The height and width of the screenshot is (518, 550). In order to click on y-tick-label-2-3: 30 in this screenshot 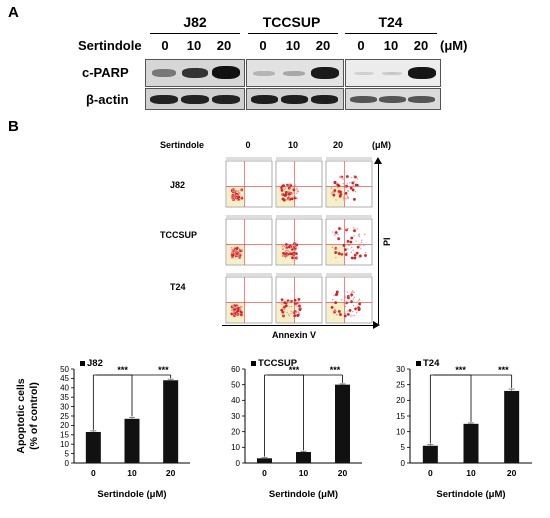, I will do `click(235, 416)`.